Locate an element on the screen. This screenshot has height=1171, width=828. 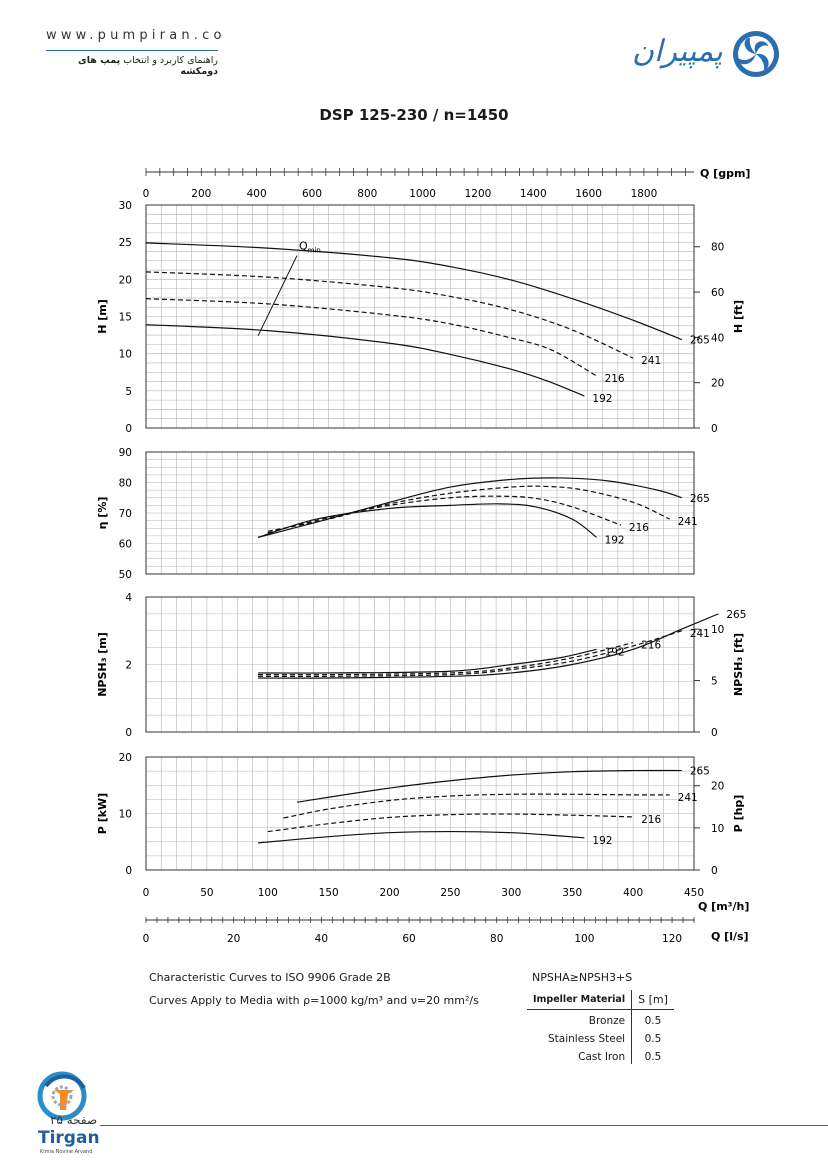
gpm-axis-label: Q [gpm] is located at coordinates (725, 173).